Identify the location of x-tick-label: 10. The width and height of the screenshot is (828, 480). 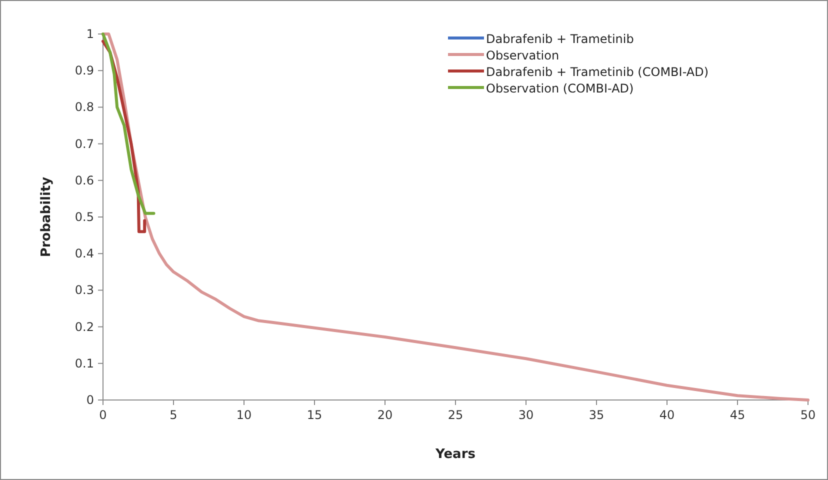
(244, 415).